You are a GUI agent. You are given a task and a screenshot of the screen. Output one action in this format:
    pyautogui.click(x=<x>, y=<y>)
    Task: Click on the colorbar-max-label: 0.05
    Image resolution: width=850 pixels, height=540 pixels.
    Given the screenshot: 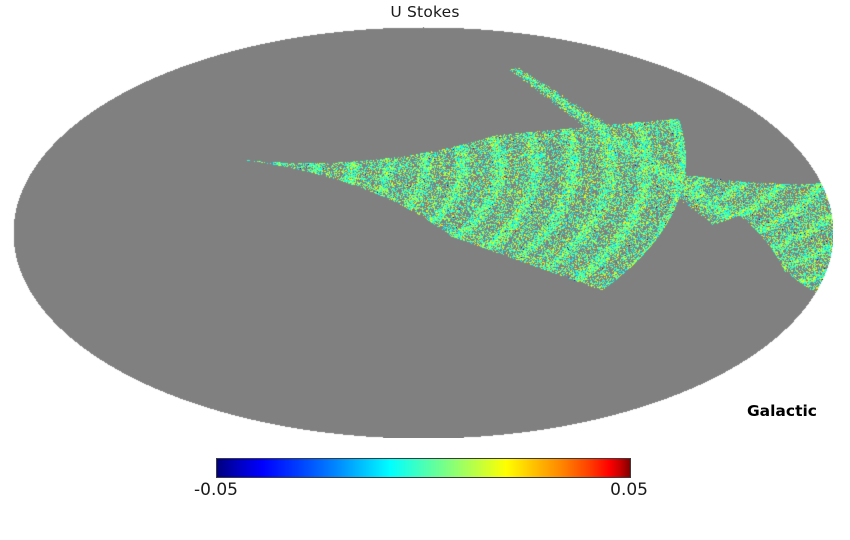 What is the action you would take?
    pyautogui.click(x=629, y=490)
    